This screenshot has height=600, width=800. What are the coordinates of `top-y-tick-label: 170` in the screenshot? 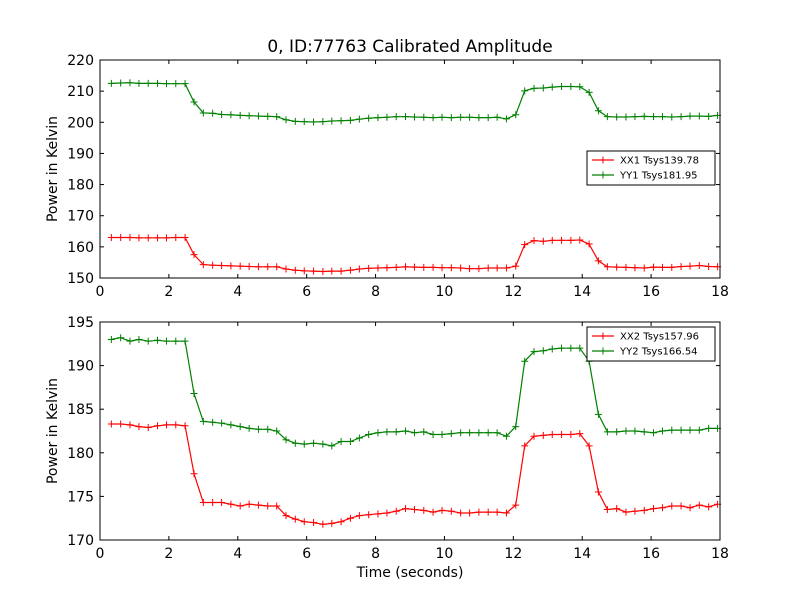 It's located at (80, 217).